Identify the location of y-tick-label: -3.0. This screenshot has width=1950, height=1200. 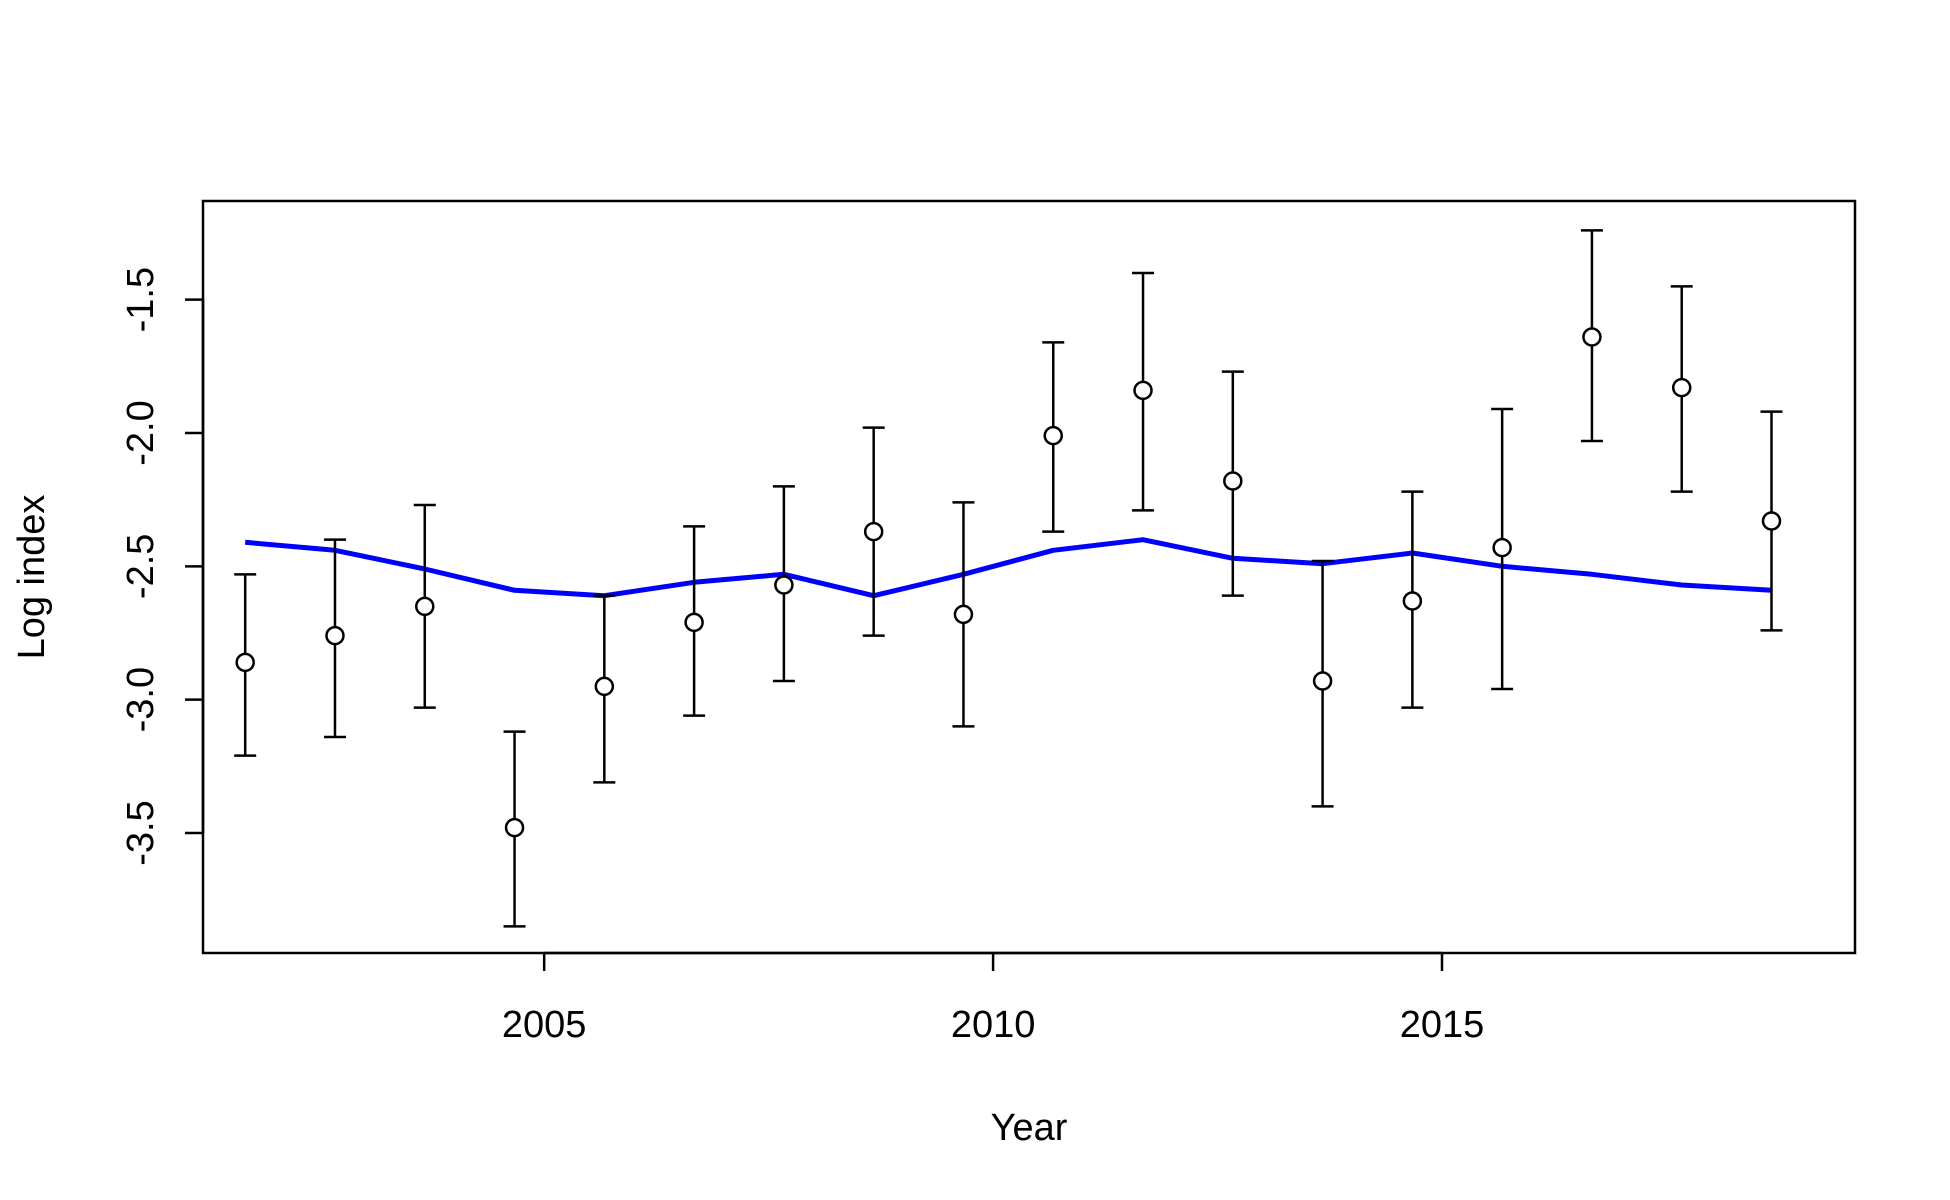
(141, 699).